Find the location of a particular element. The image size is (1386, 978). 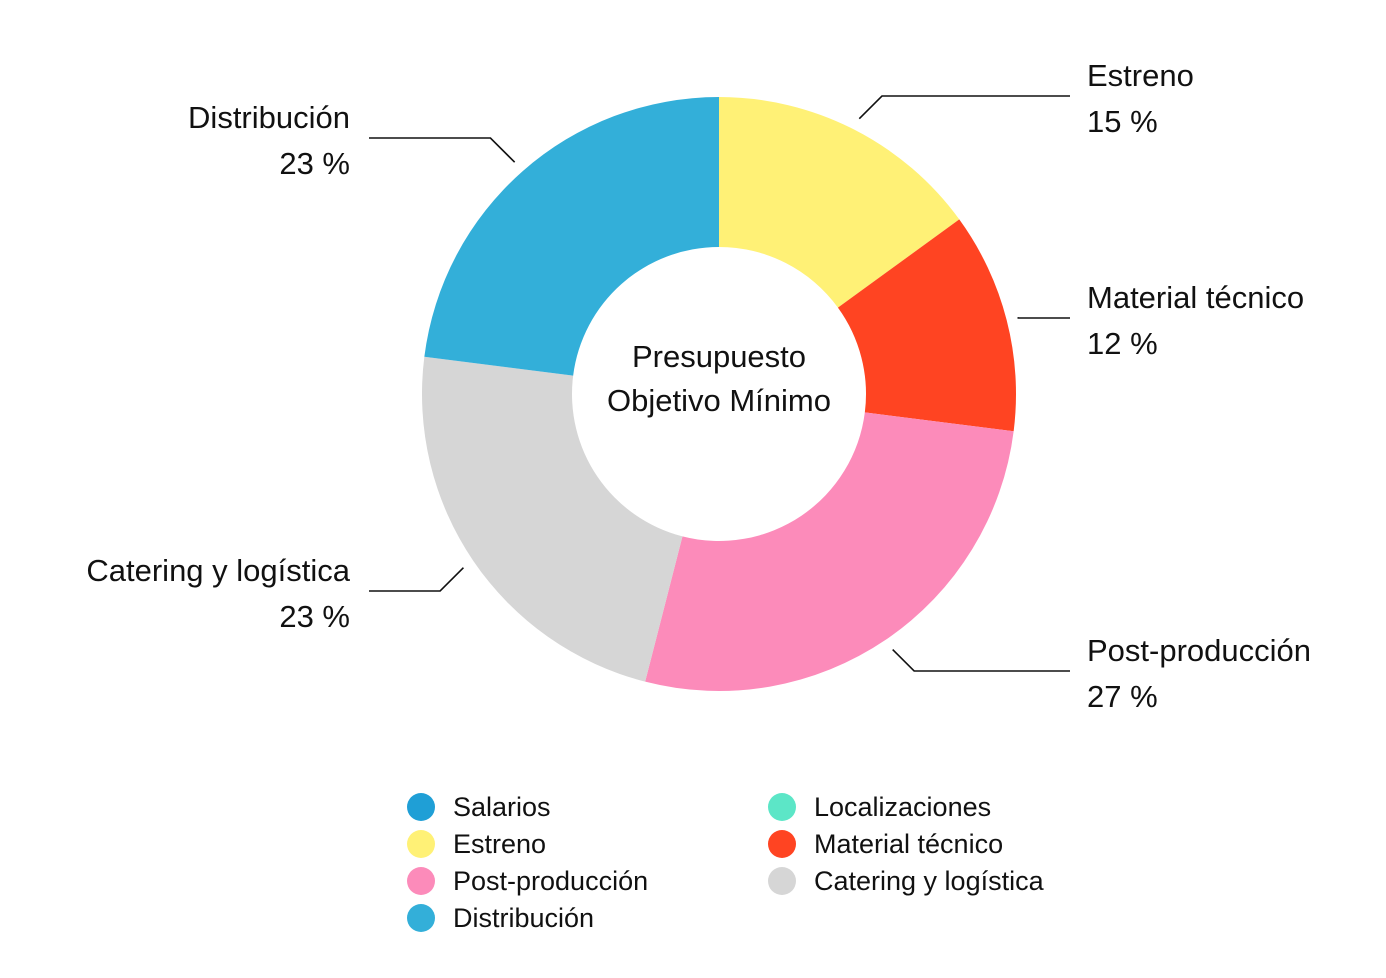

leader-line-estreno is located at coordinates (964, 107).